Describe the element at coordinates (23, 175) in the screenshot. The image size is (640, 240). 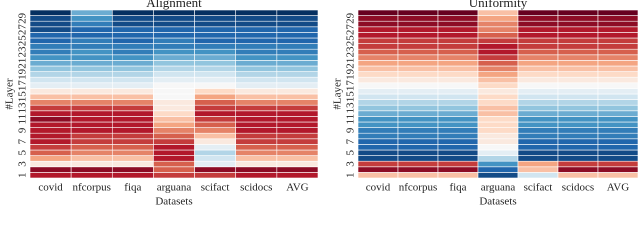
I see `y-tick-label: 1` at that location.